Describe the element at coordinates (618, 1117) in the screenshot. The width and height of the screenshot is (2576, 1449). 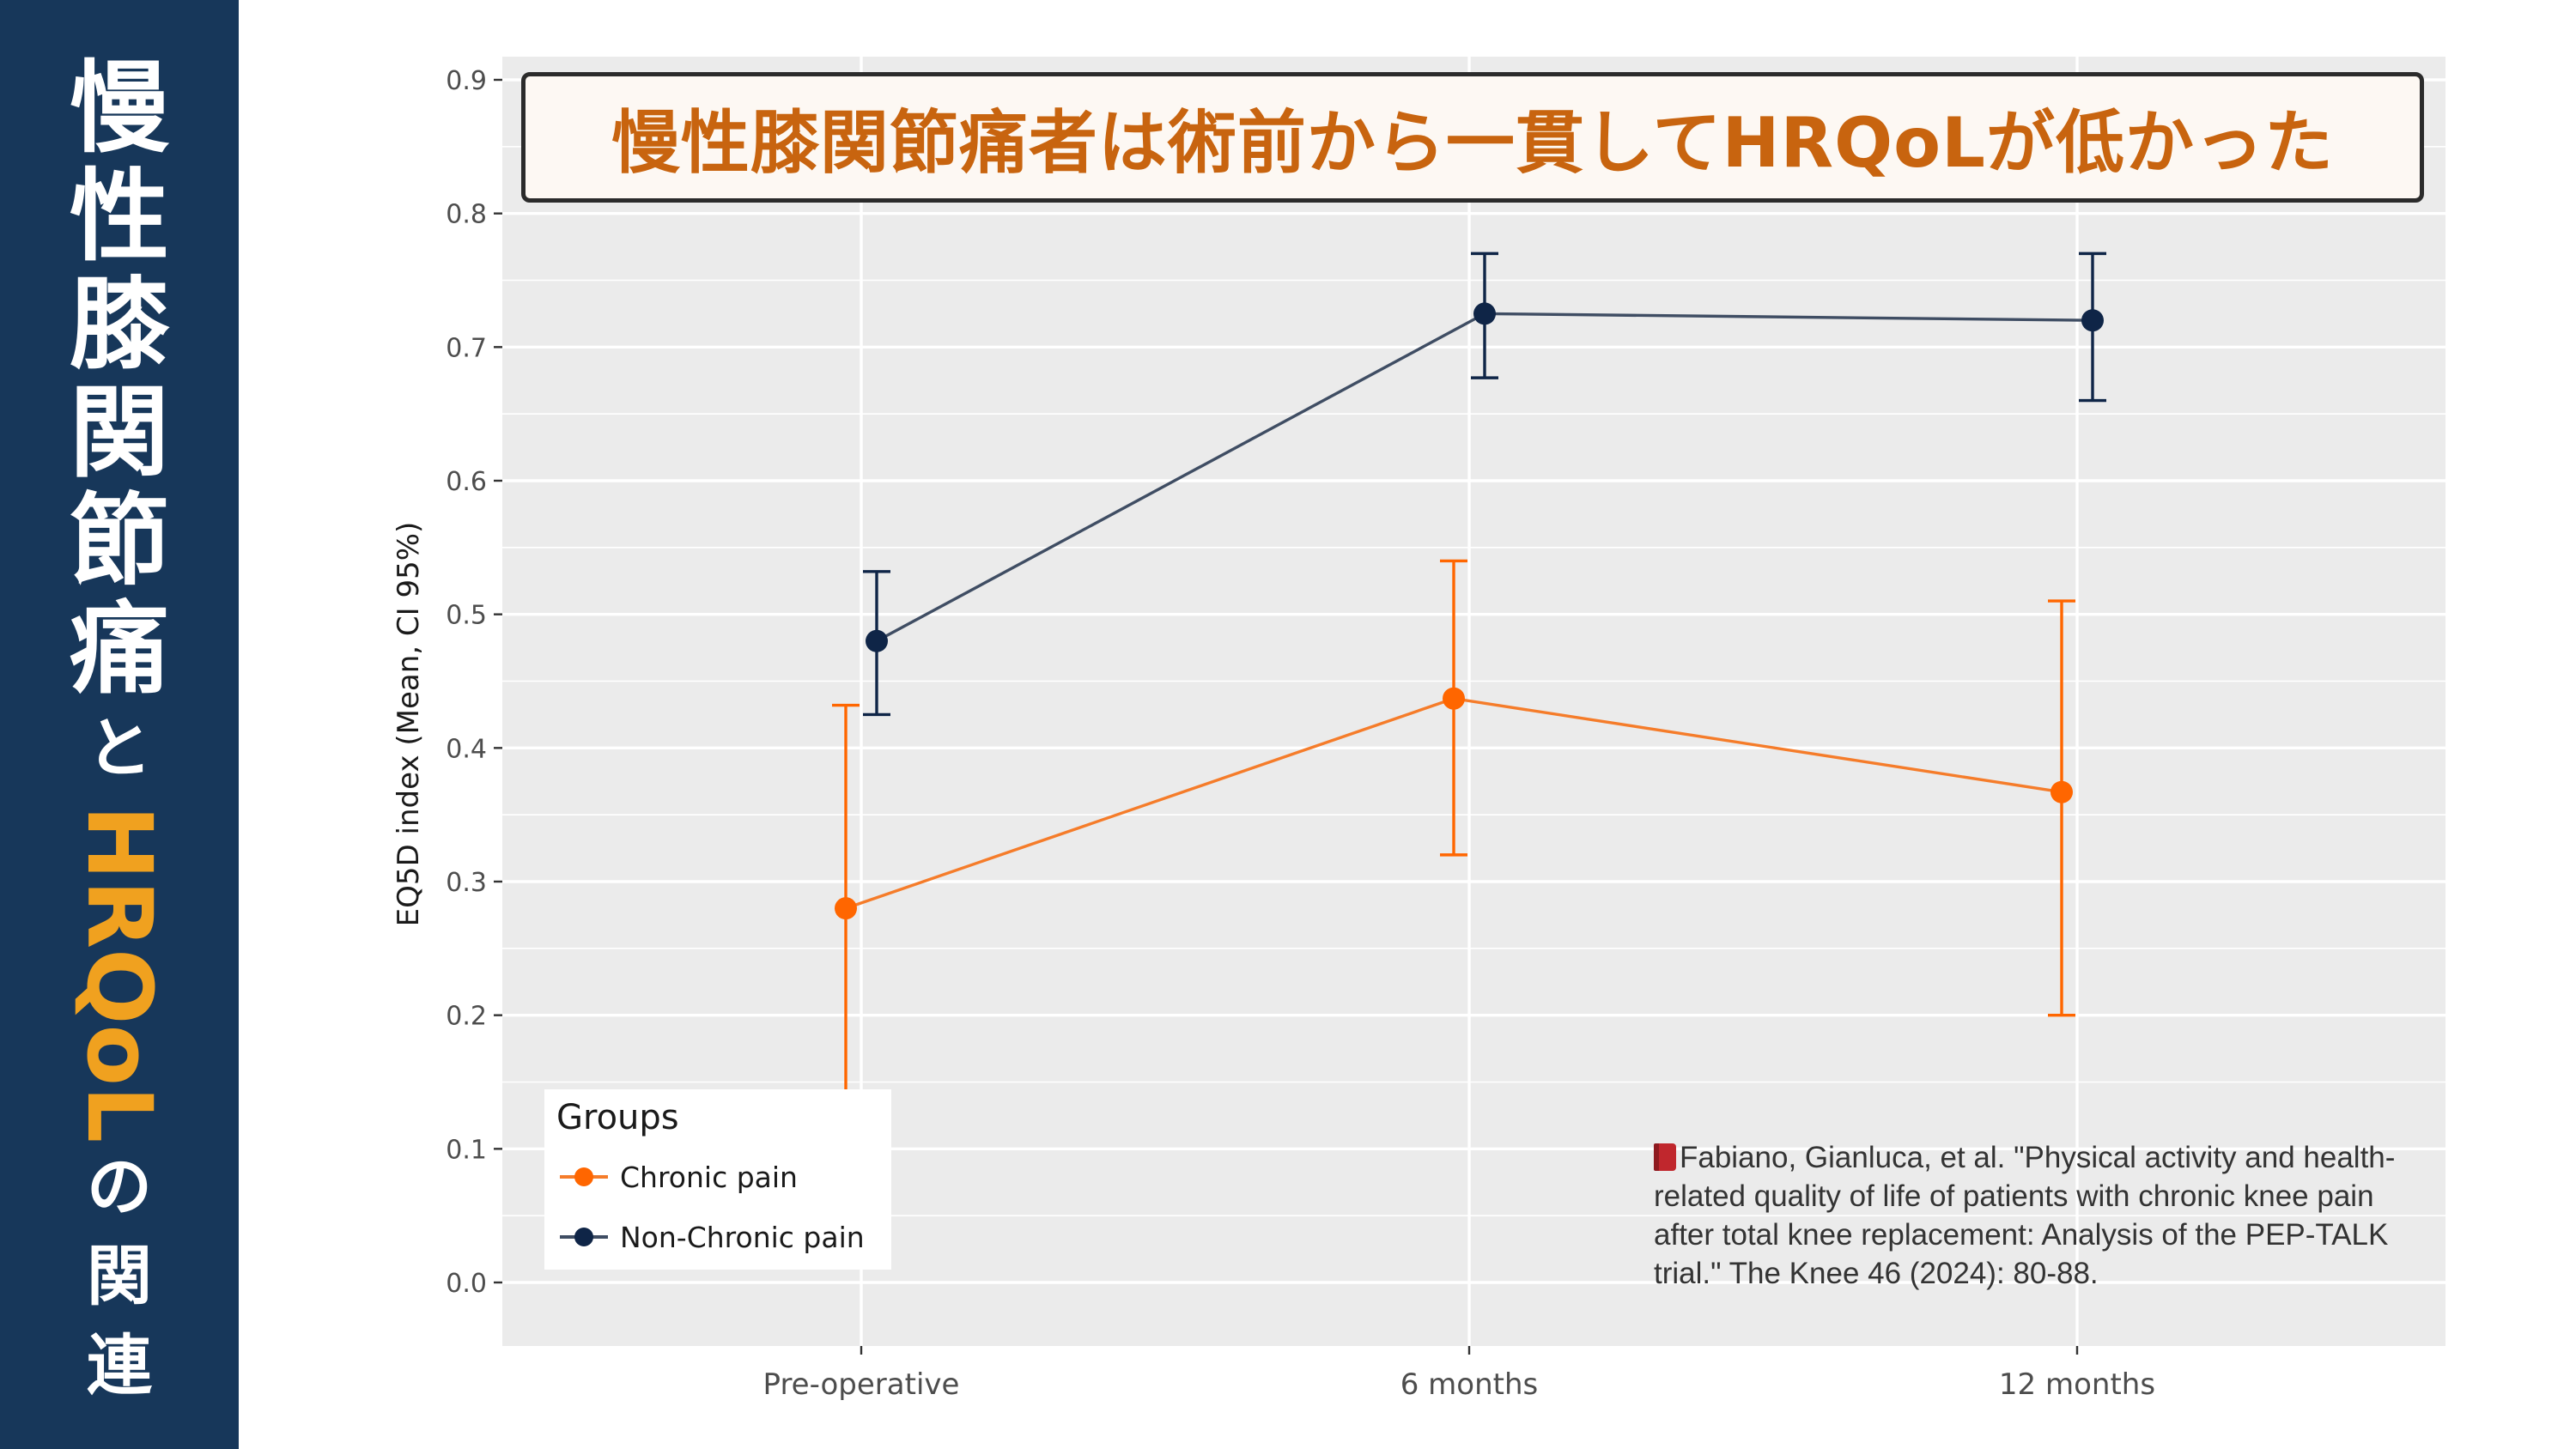
I see `legend-title: Groups` at that location.